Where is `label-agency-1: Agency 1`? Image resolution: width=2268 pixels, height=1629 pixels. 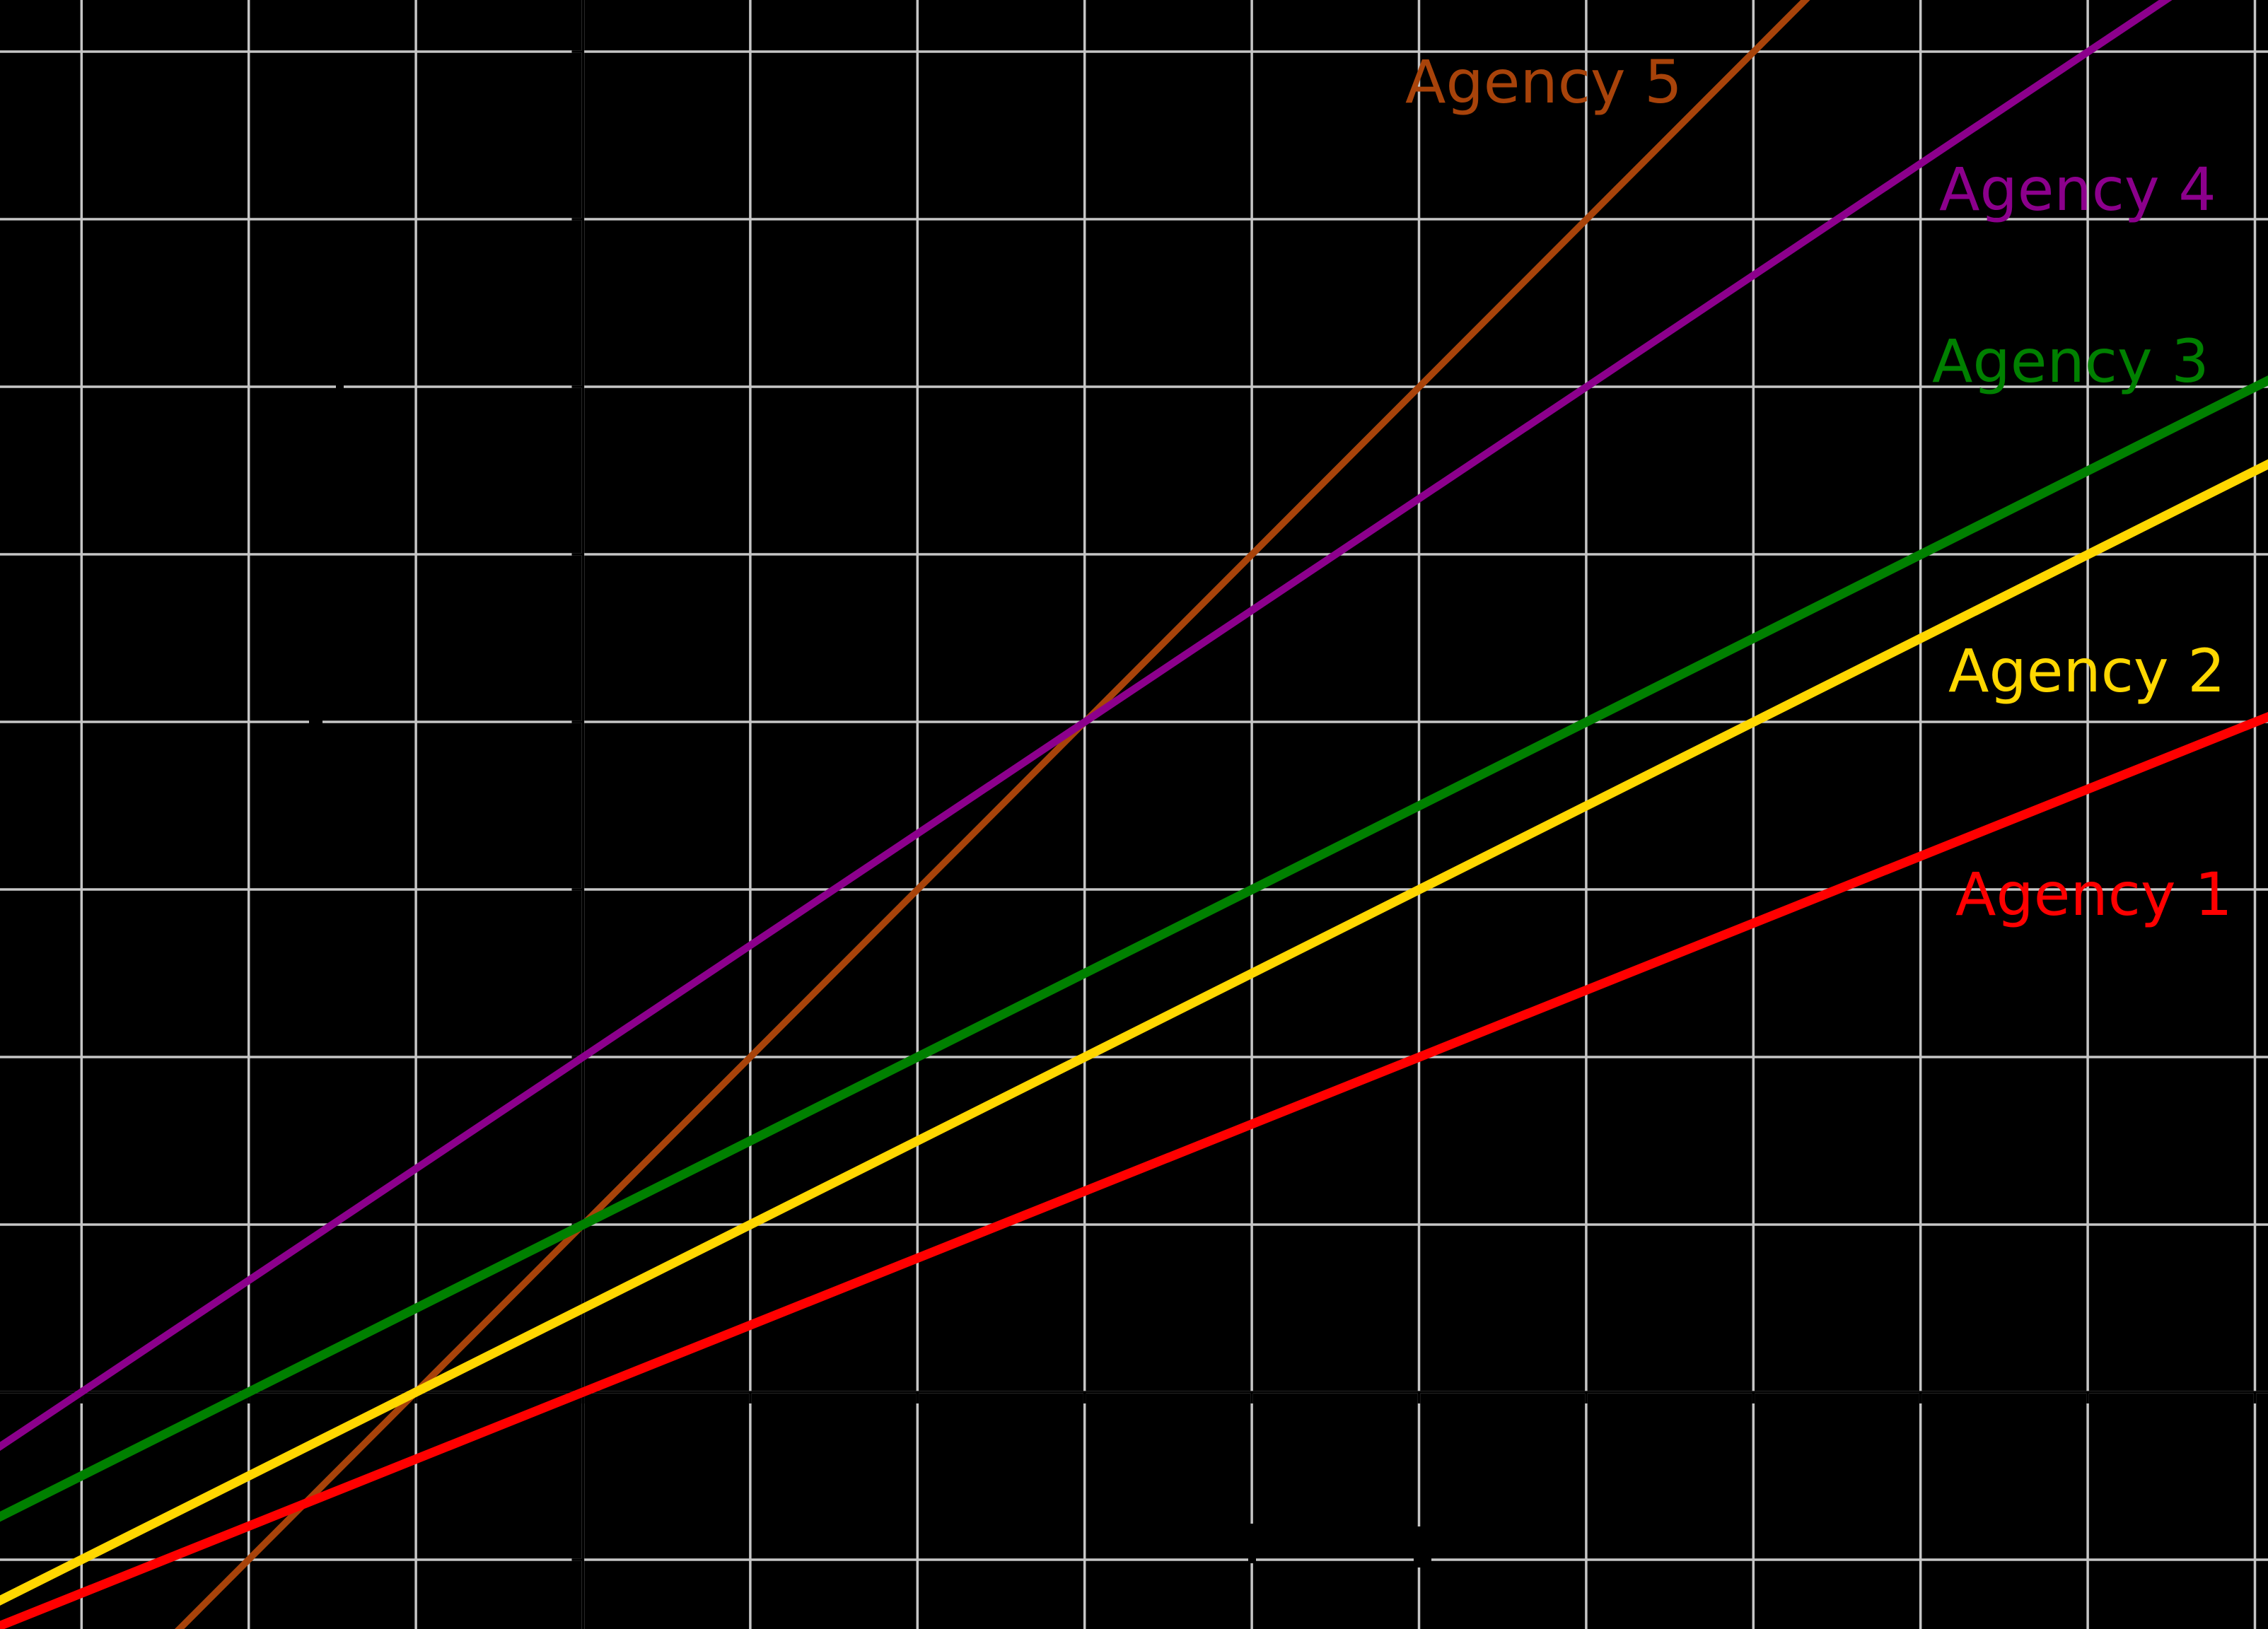 label-agency-1: Agency 1 is located at coordinates (2094, 894).